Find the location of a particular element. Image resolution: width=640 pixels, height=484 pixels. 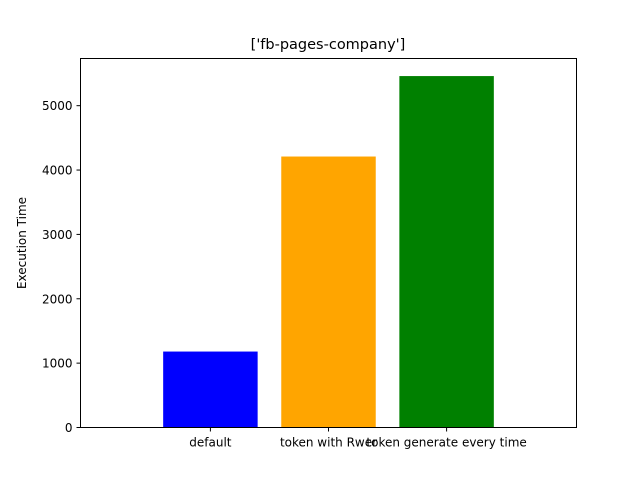

y-axis-label: Execution Time is located at coordinates (22, 243).